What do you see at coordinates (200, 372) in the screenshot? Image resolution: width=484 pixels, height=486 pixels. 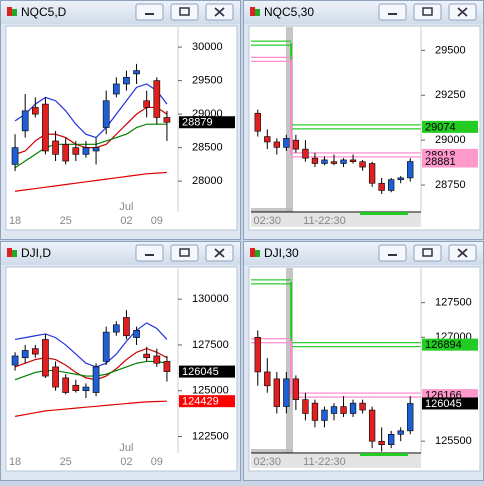 I see `price-tag-label: 126045` at bounding box center [200, 372].